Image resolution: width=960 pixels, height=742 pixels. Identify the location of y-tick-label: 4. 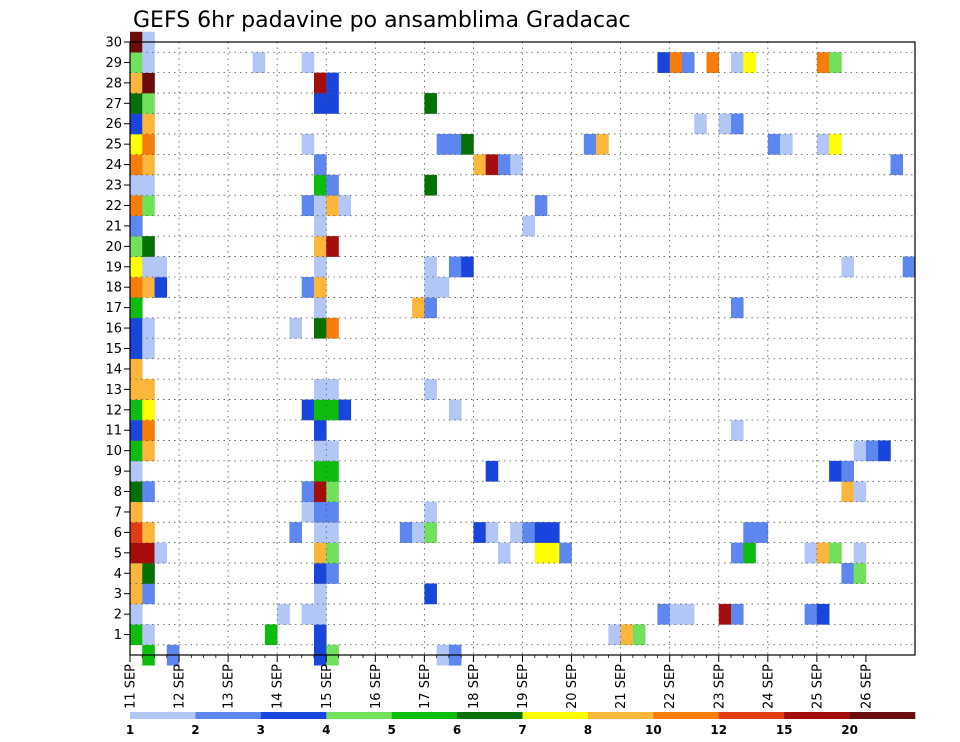
(118, 574).